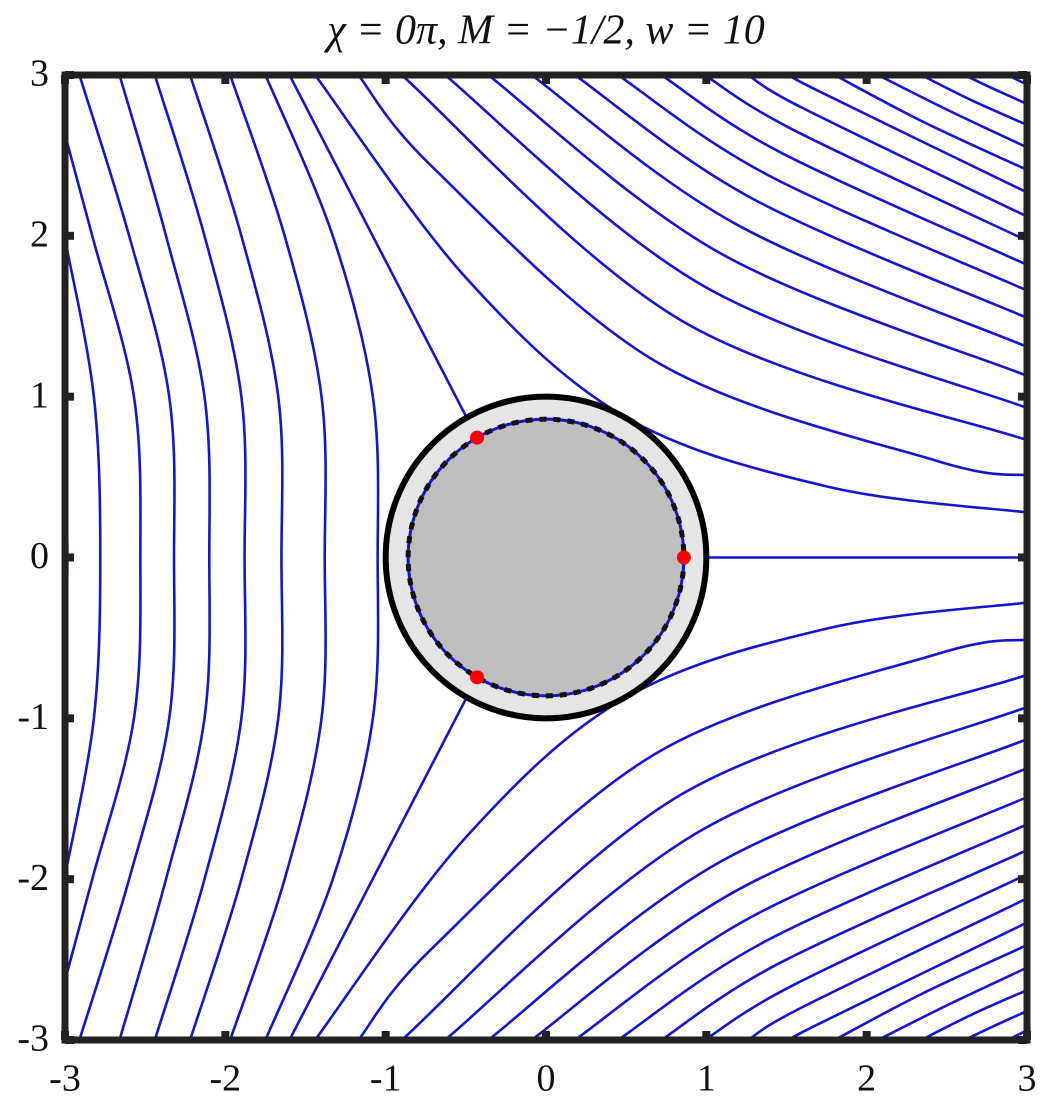 The image size is (1045, 1107). I want to click on y-tick-label: 3, so click(39, 74).